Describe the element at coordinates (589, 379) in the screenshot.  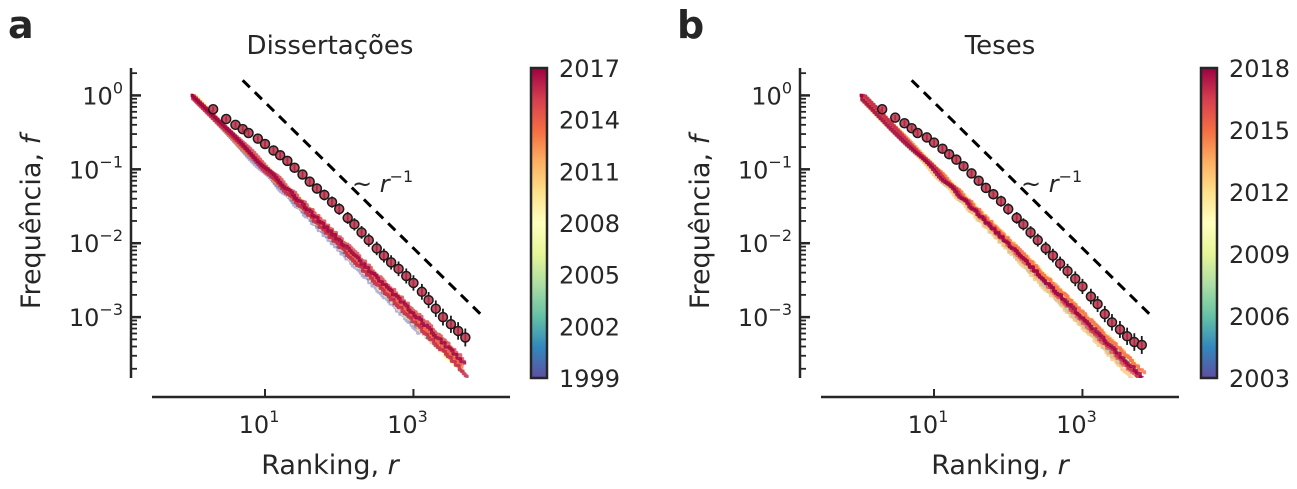
I see `colorbar-tick-label: 1999` at that location.